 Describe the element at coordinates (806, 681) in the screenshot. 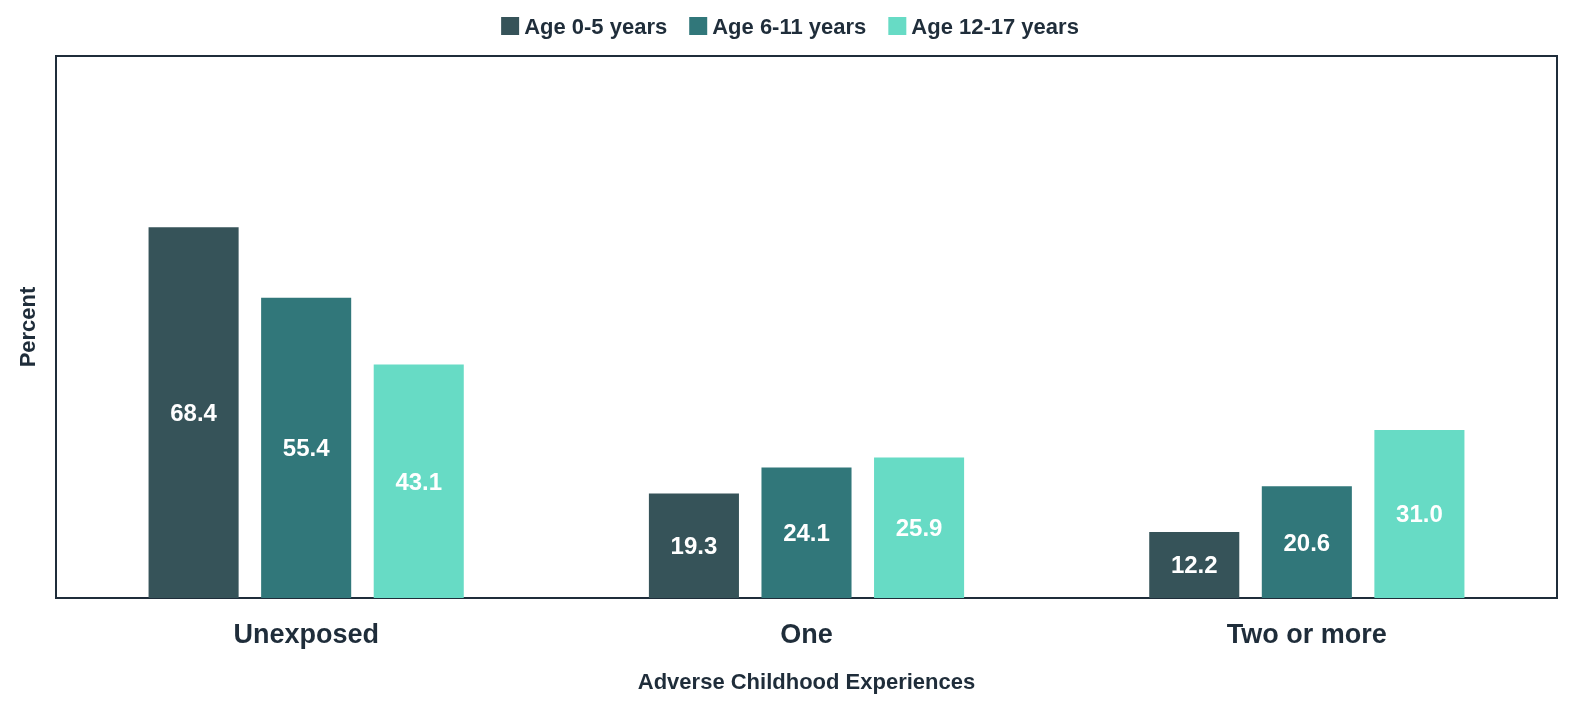

I see `x-axis-title: Adverse Childhood Experiences` at that location.